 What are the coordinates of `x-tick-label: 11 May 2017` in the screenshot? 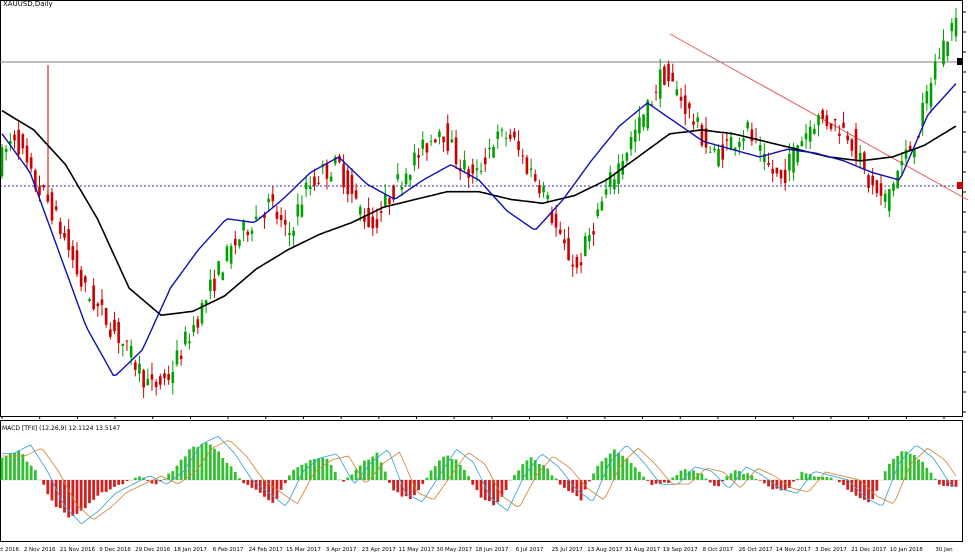 It's located at (417, 549).